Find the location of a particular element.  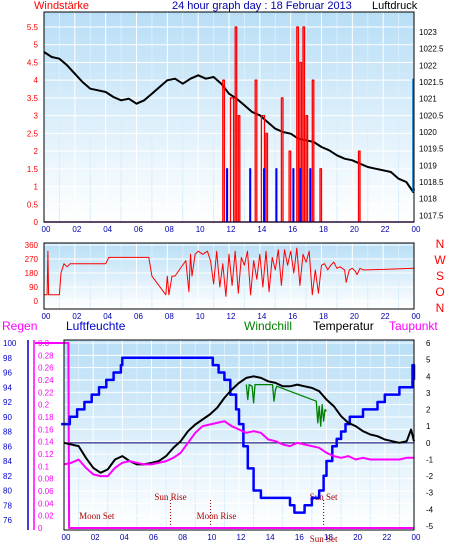

temperature-series is located at coordinates (239, 424).